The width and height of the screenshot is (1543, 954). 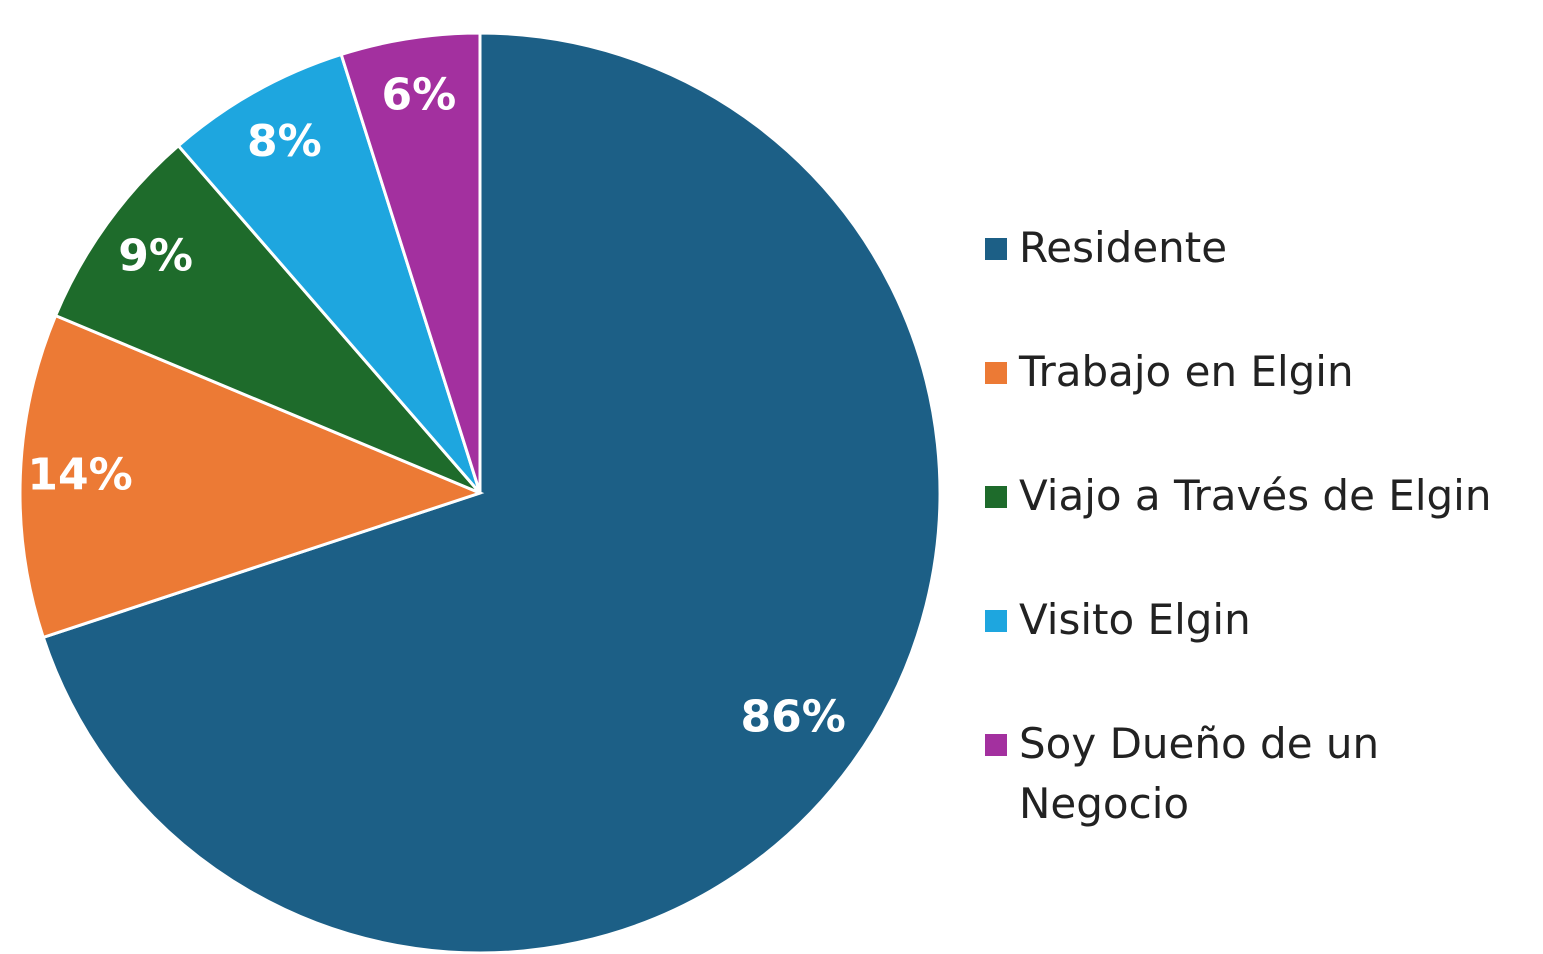 What do you see at coordinates (1186, 371) in the screenshot?
I see `legend-label: Trabajo en Elgin` at bounding box center [1186, 371].